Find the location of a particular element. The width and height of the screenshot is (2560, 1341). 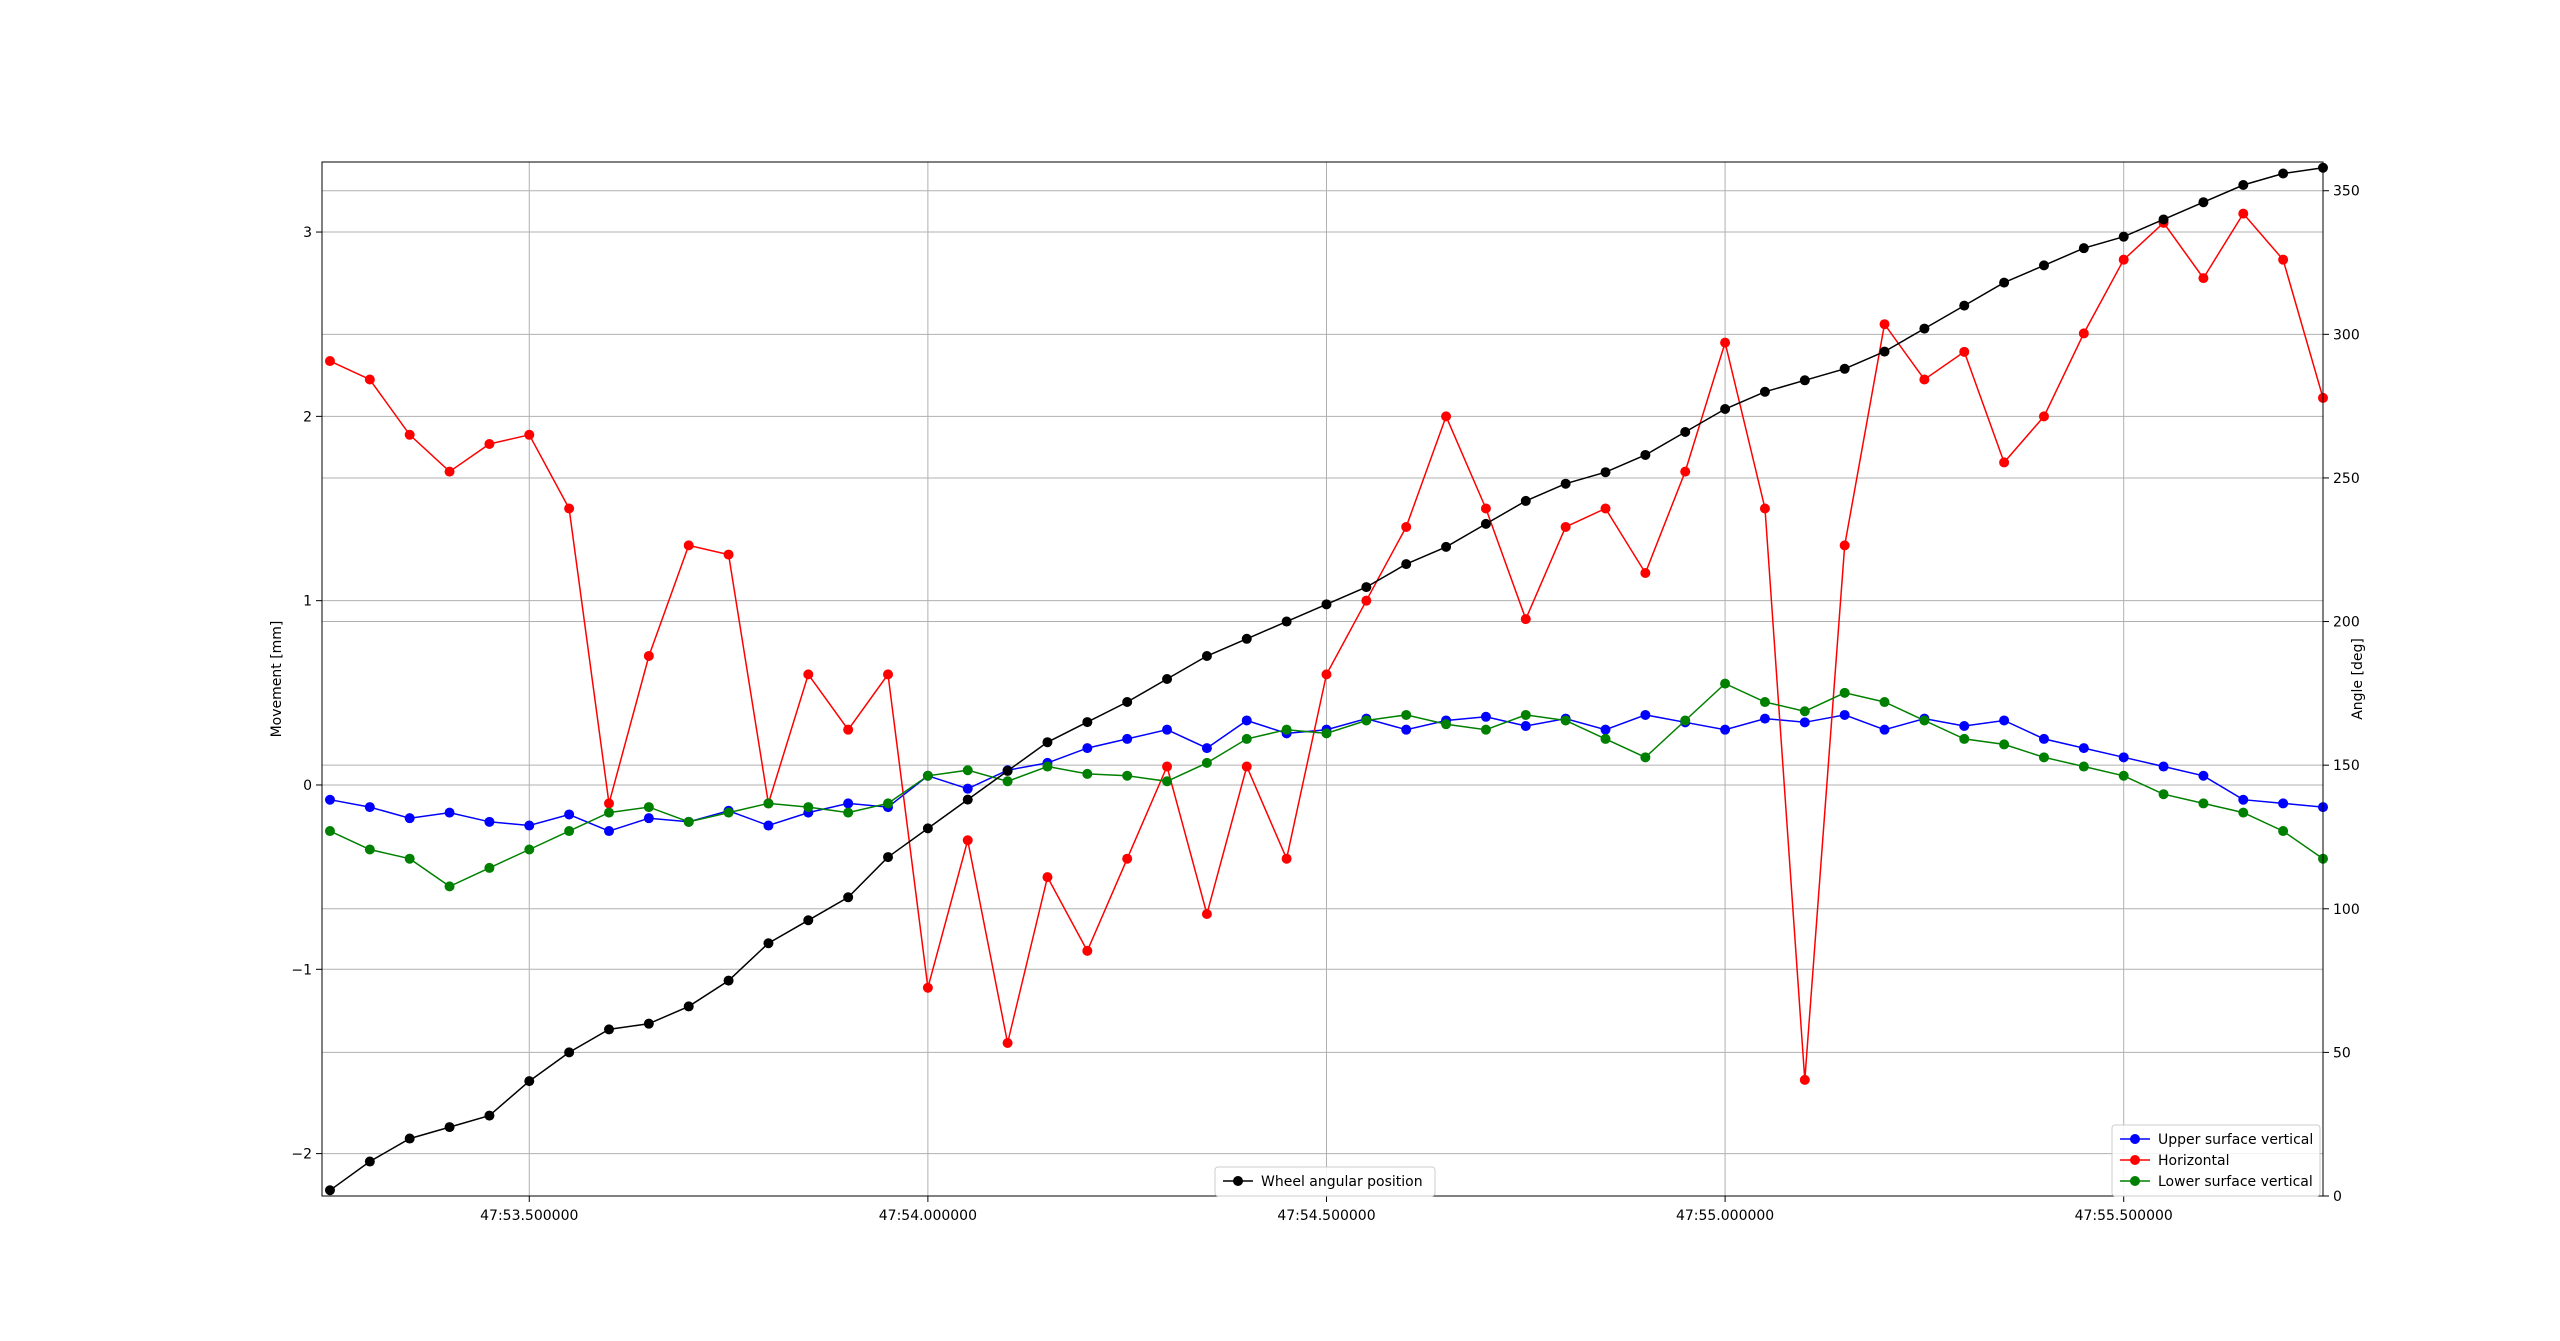

y2-tick-label: 0 is located at coordinates (2337, 1197).